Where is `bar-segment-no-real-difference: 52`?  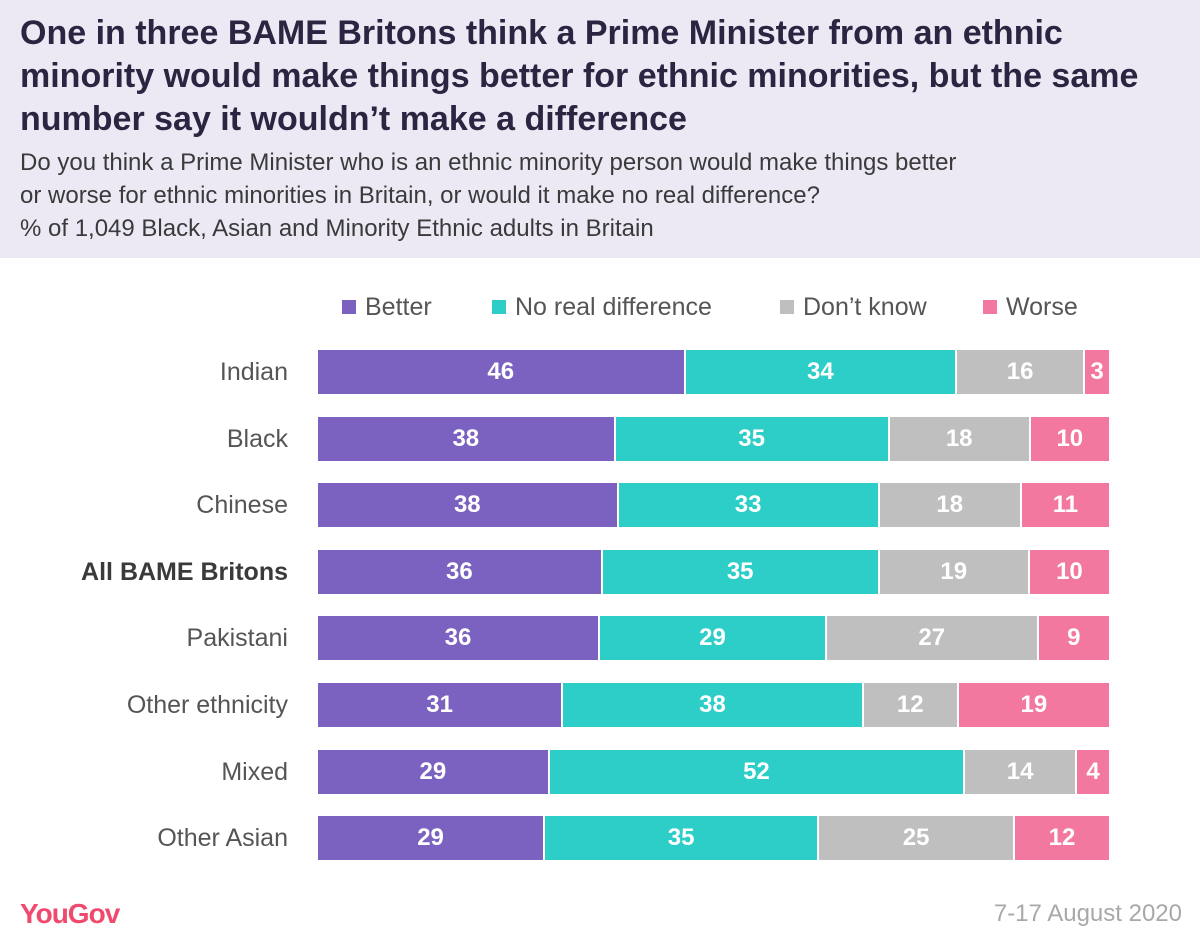 bar-segment-no-real-difference: 52 is located at coordinates (757, 772).